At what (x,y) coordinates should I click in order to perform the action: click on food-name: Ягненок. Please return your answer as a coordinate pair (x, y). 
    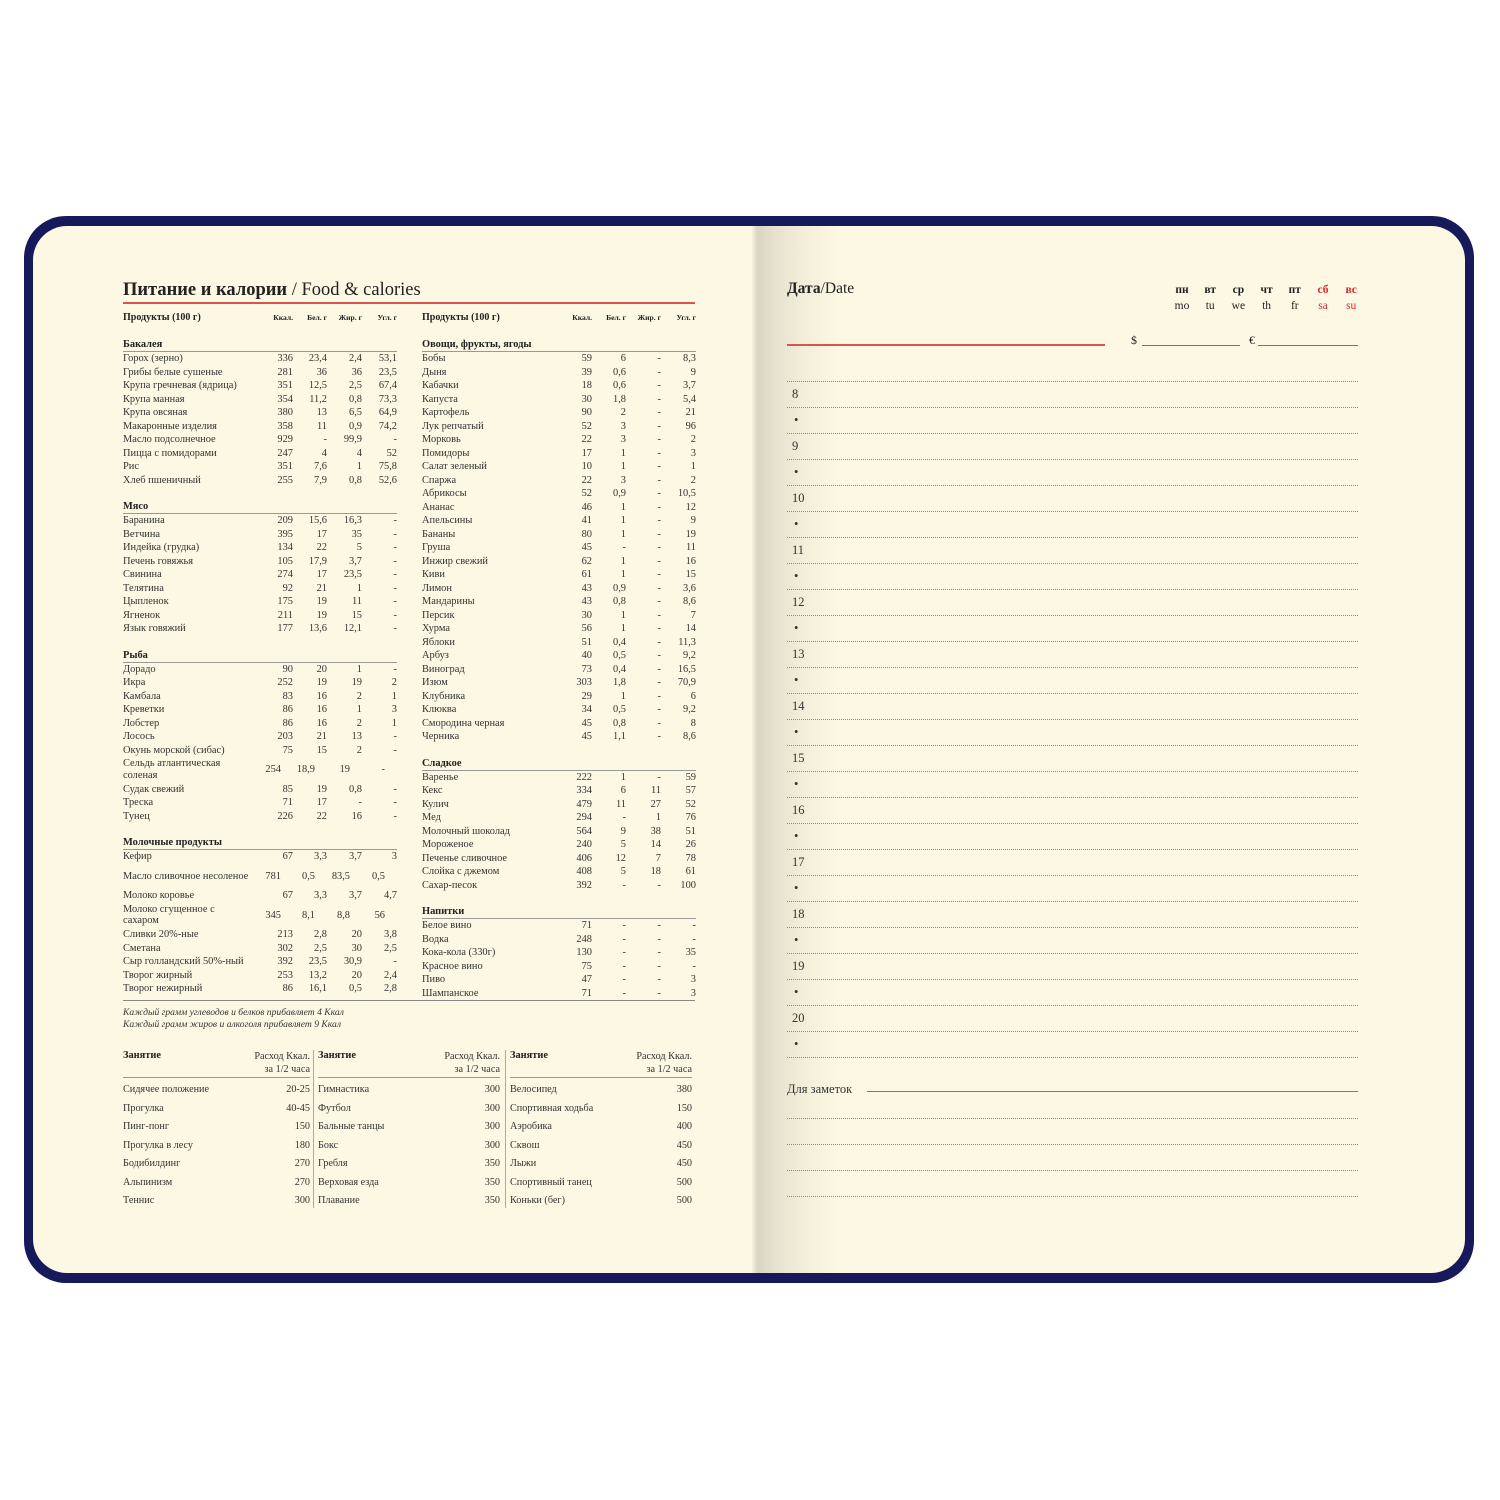
    Looking at the image, I should click on (142, 615).